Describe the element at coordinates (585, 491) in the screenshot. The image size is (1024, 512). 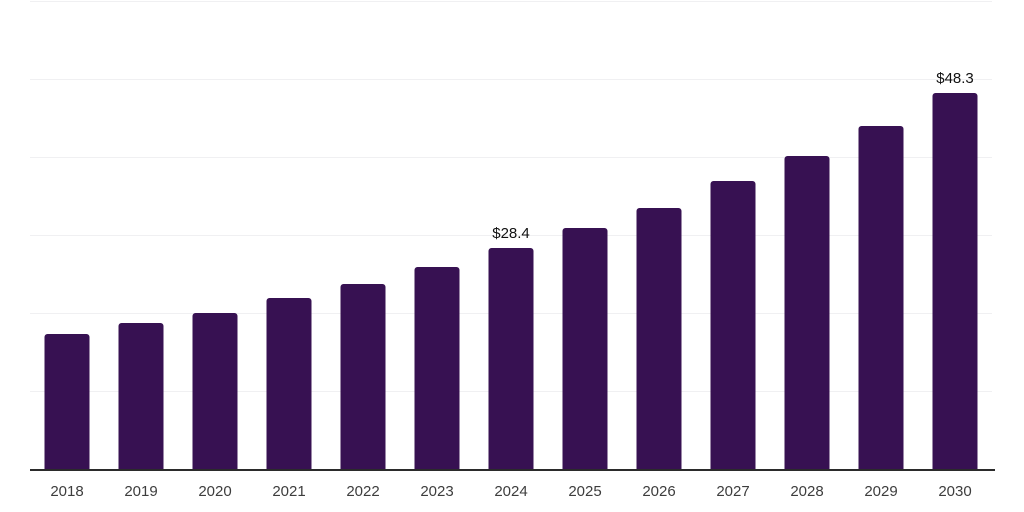
I see `x-tick-label-2025: 2025` at that location.